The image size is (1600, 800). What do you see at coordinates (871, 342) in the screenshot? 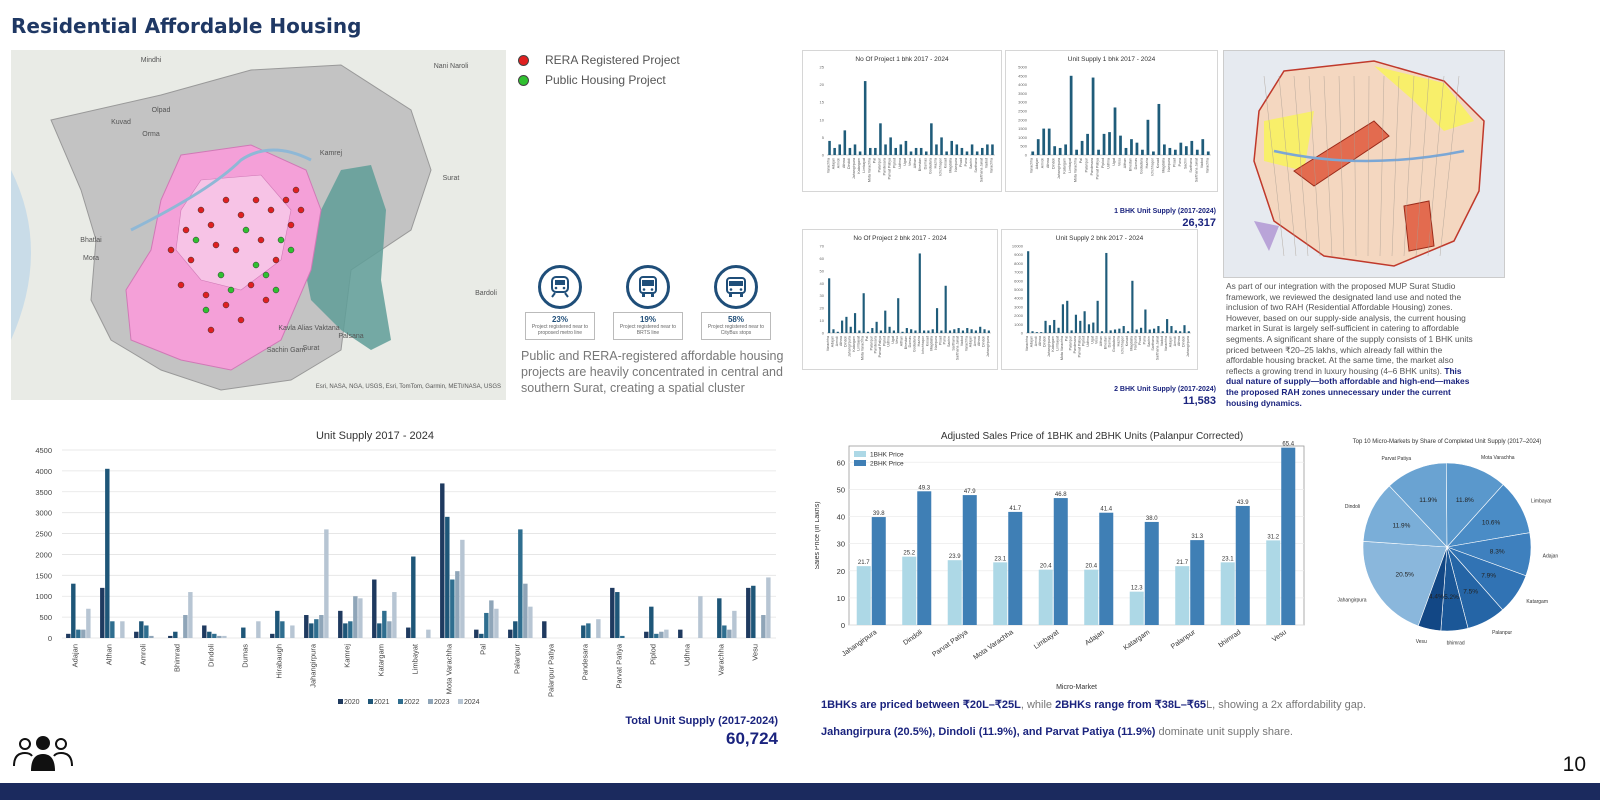
I see `small-chart-xlabel: Palanpur` at bounding box center [871, 342].